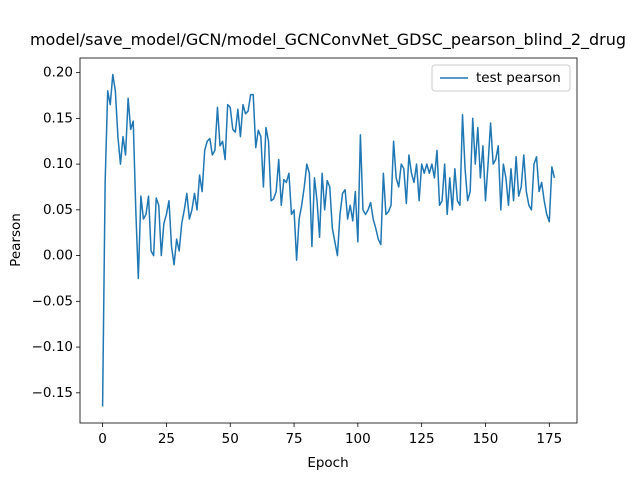 This screenshot has height=480, width=640. I want to click on x-tick-label: 25, so click(166, 439).